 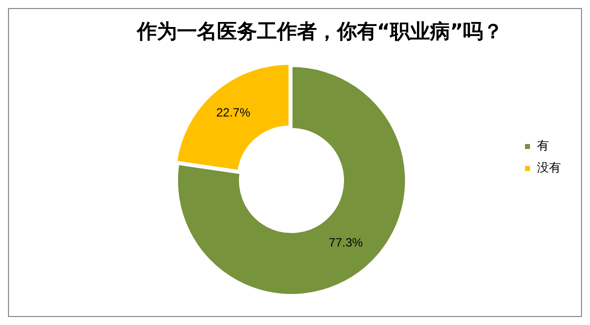 I want to click on legend-label: 有, so click(x=543, y=145).